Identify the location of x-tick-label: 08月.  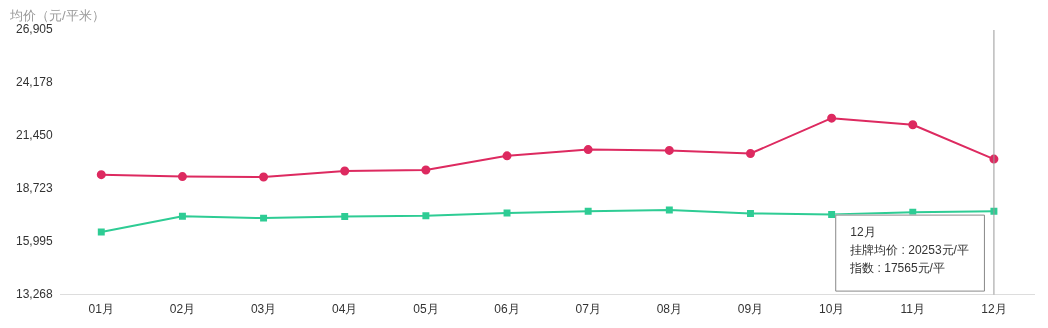
(669, 309).